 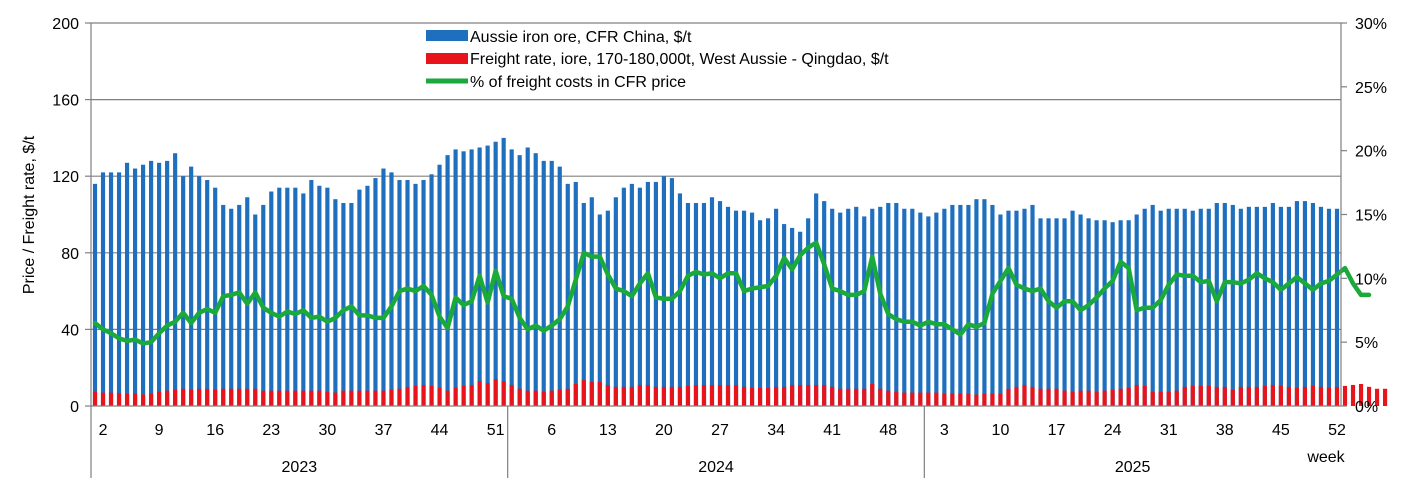 I want to click on left-axis-ticks: 0 40 80 120 160 200, so click(x=71, y=216).